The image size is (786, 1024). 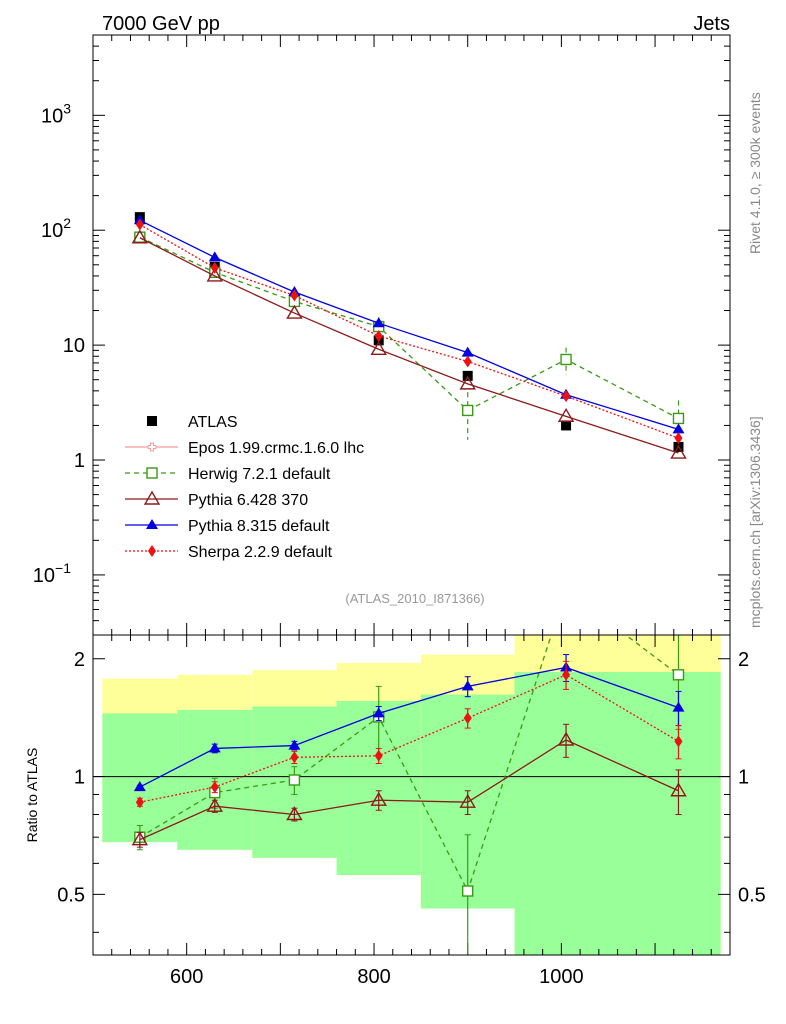 I want to click on x-tick-label: 1000, so click(x=561, y=977).